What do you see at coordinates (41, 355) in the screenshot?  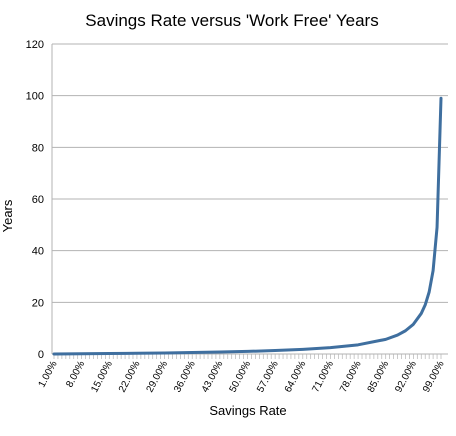 I see `y-tick-label: 0` at bounding box center [41, 355].